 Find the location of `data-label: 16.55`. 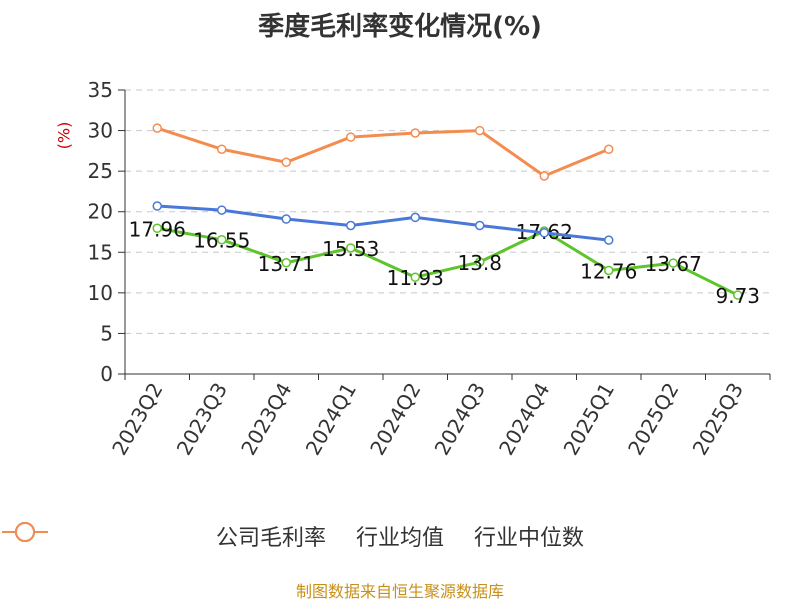

data-label: 16.55 is located at coordinates (221, 241).